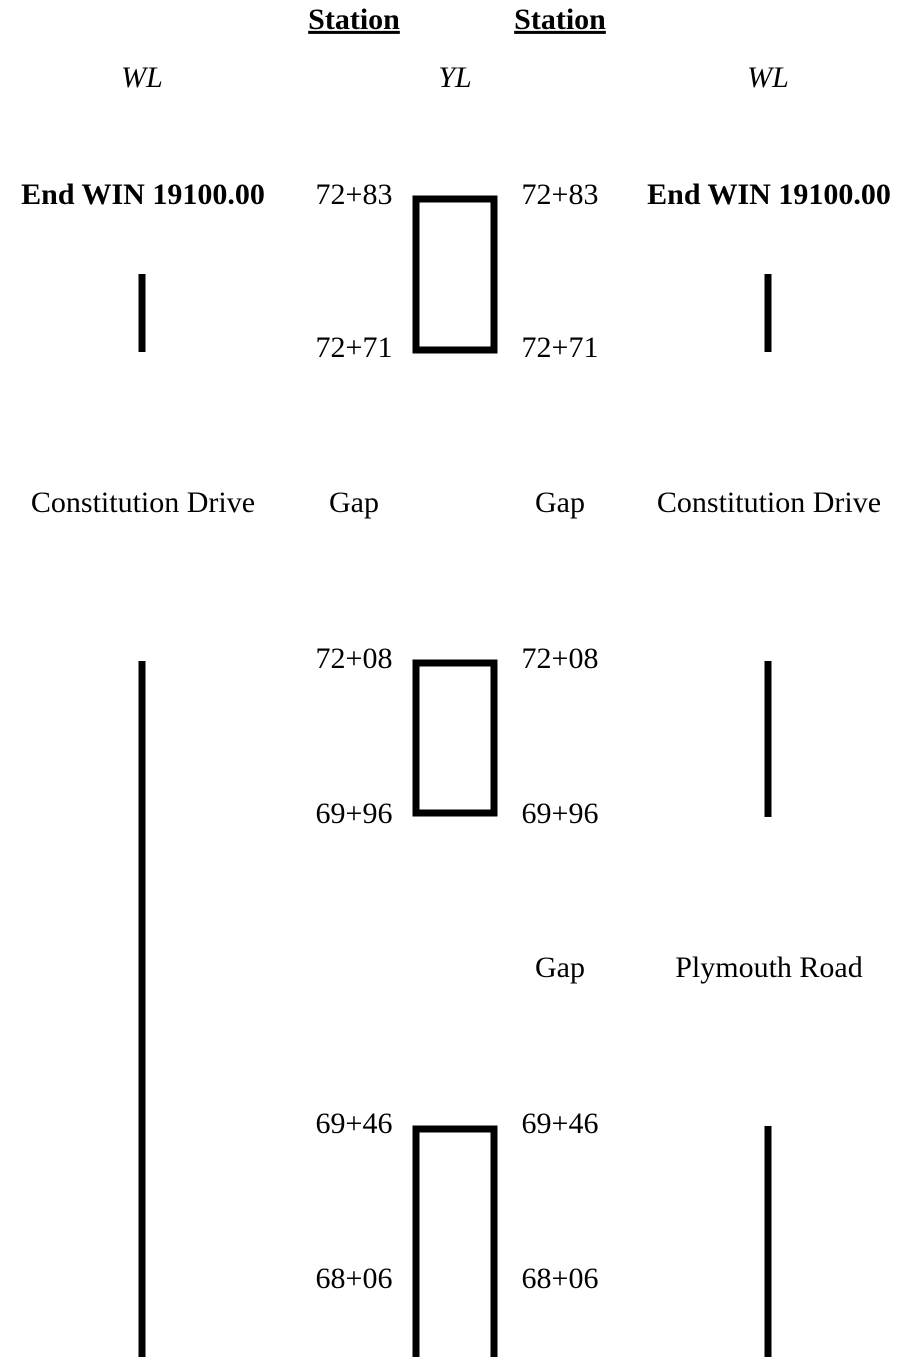 This screenshot has height=1362, width=904. I want to click on structure-outlines, so click(455, 776).